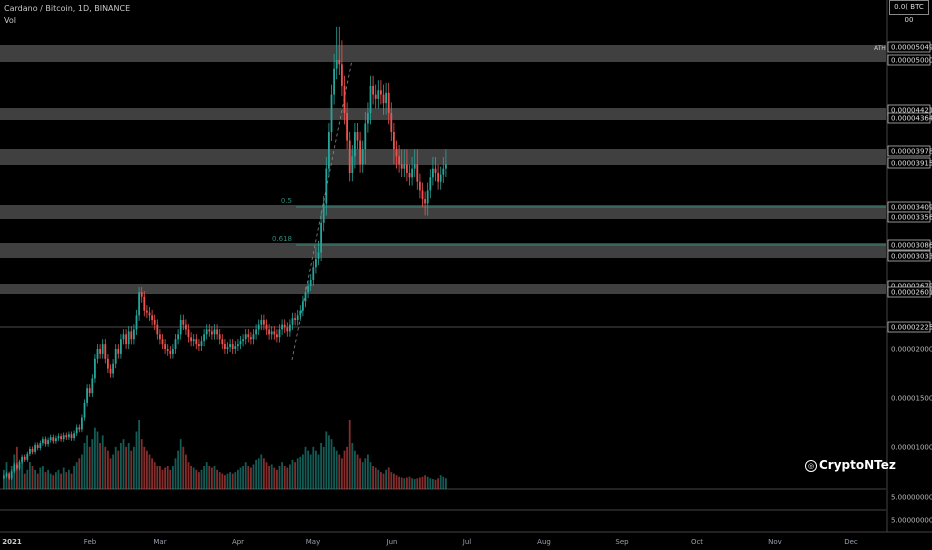 Image resolution: width=932 pixels, height=550 pixels. What do you see at coordinates (909, 327) in the screenshot?
I see `price-axis-support-label-box` at bounding box center [909, 327].